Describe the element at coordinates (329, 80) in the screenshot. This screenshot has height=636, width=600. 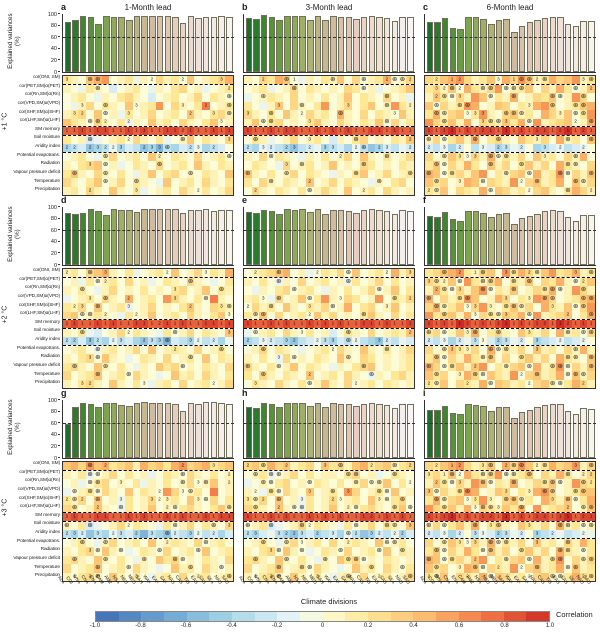
I see `heatmap-grid-row: 2 ⊛ 1 ⊛ ⊛ 2 ⊛ ⊛ 2` at that location.